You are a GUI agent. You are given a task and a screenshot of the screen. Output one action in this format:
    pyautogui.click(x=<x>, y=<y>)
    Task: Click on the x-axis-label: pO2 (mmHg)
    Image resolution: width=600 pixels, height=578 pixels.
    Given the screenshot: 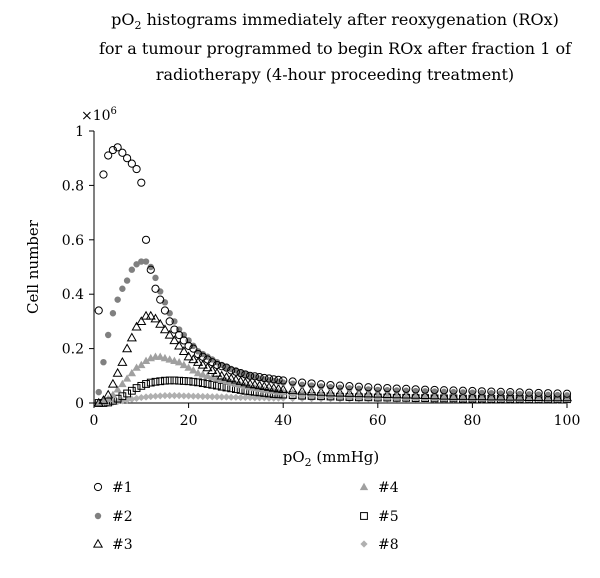 What is the action you would take?
    pyautogui.click(x=331, y=458)
    